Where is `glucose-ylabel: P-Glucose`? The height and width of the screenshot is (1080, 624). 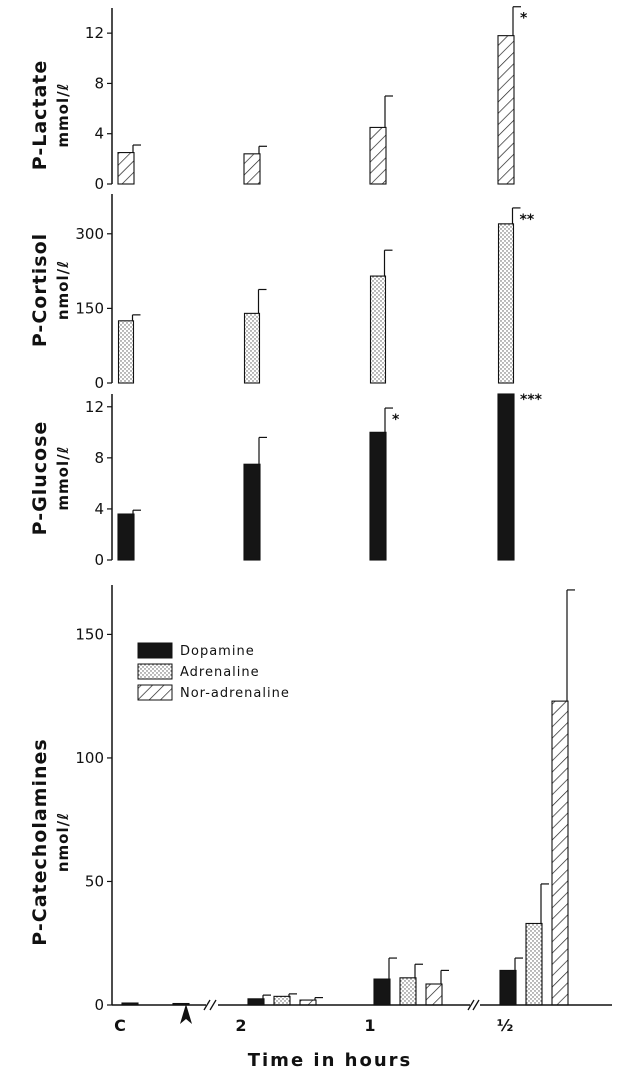
glucose-ylabel: P-Glucose is located at coordinates (40, 478).